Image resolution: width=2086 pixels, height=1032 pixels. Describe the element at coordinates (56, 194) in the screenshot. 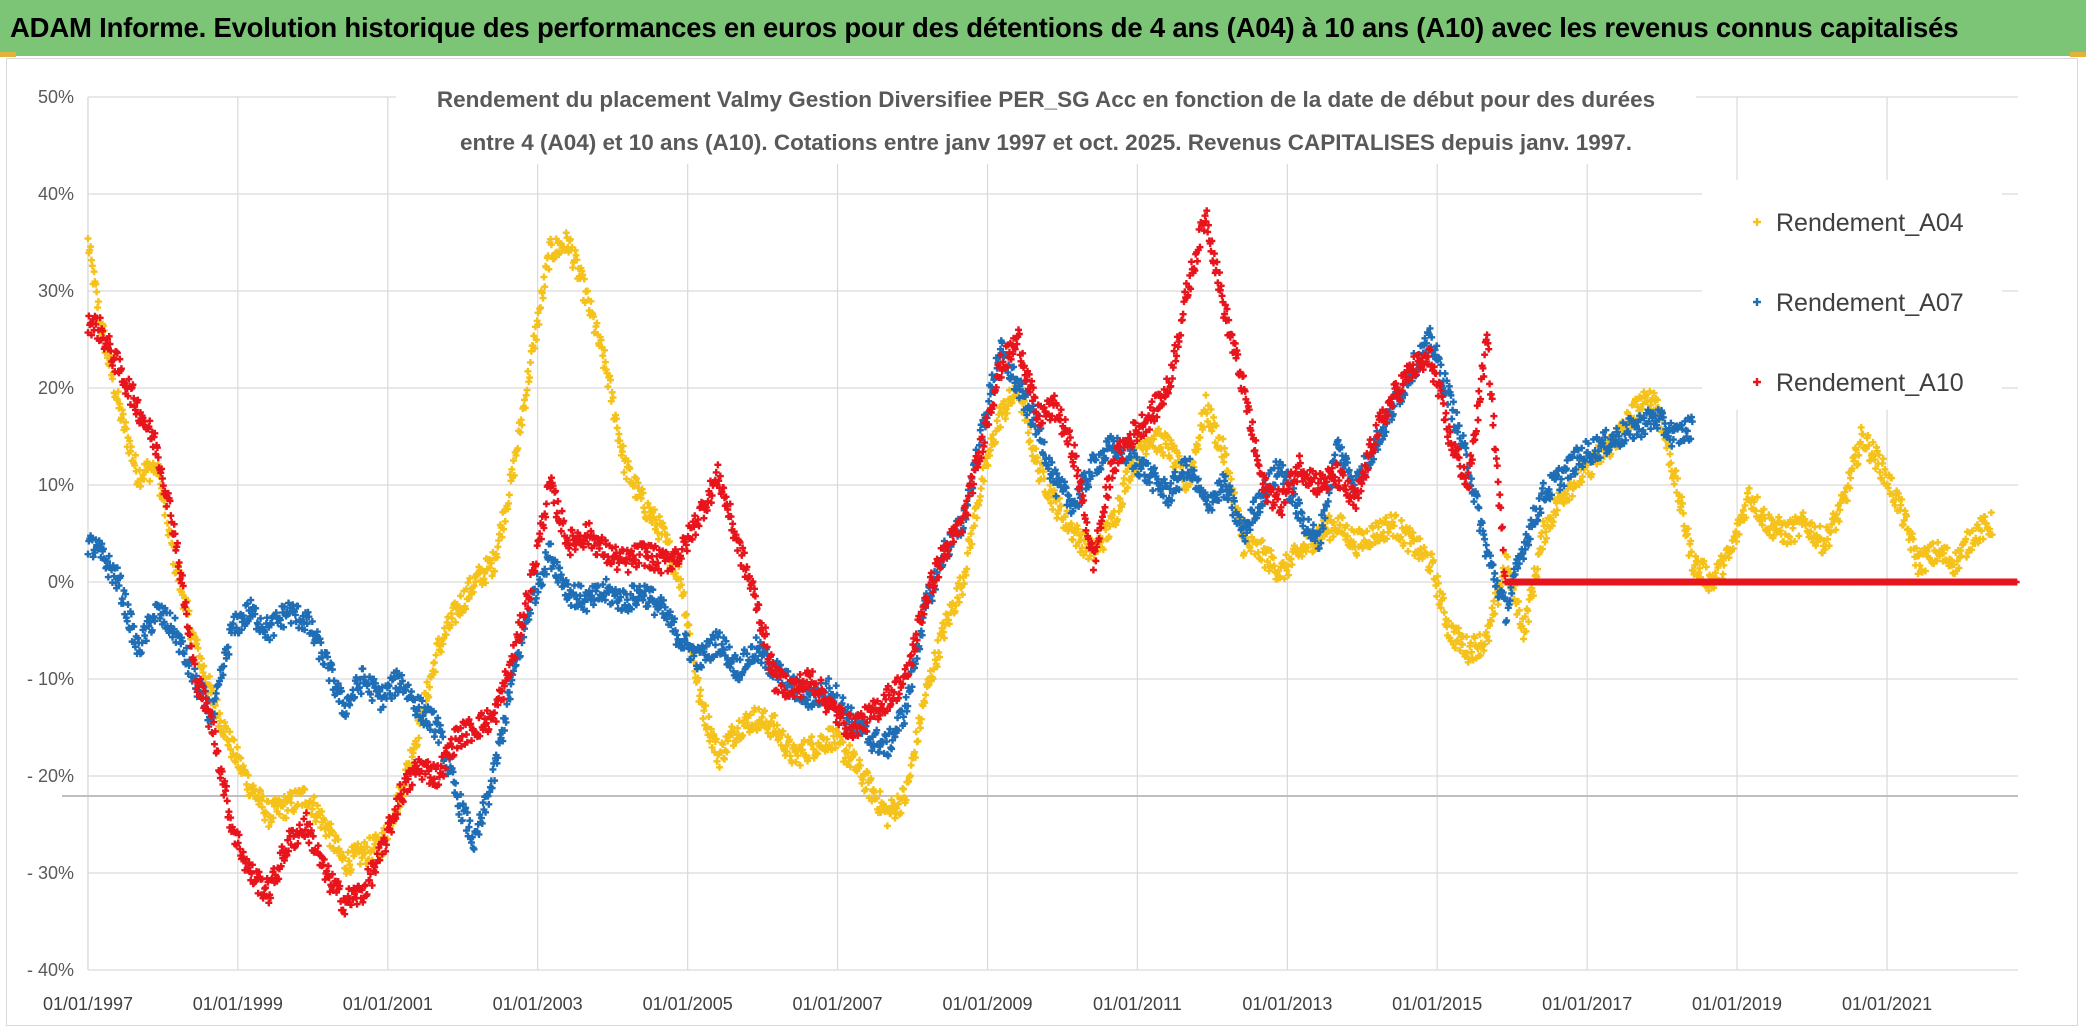

I see `y-tick-label: 40%` at that location.